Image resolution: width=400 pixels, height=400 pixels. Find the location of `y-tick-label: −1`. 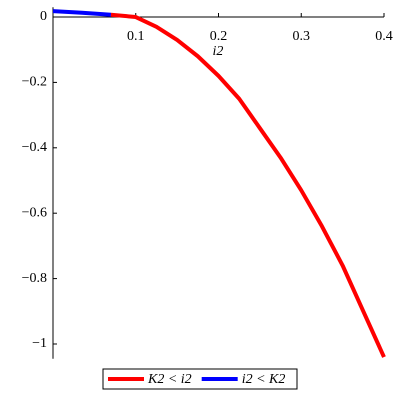

y-tick-label: −1 is located at coordinates (39, 343).